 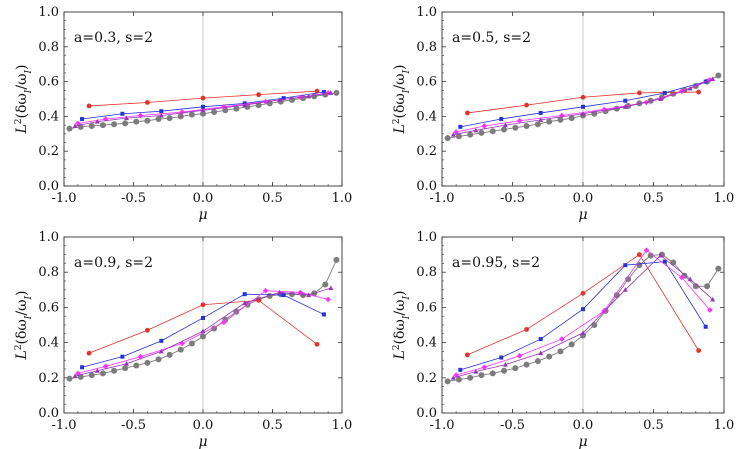 I want to click on y-tick-label: 0.2, so click(x=426, y=151).